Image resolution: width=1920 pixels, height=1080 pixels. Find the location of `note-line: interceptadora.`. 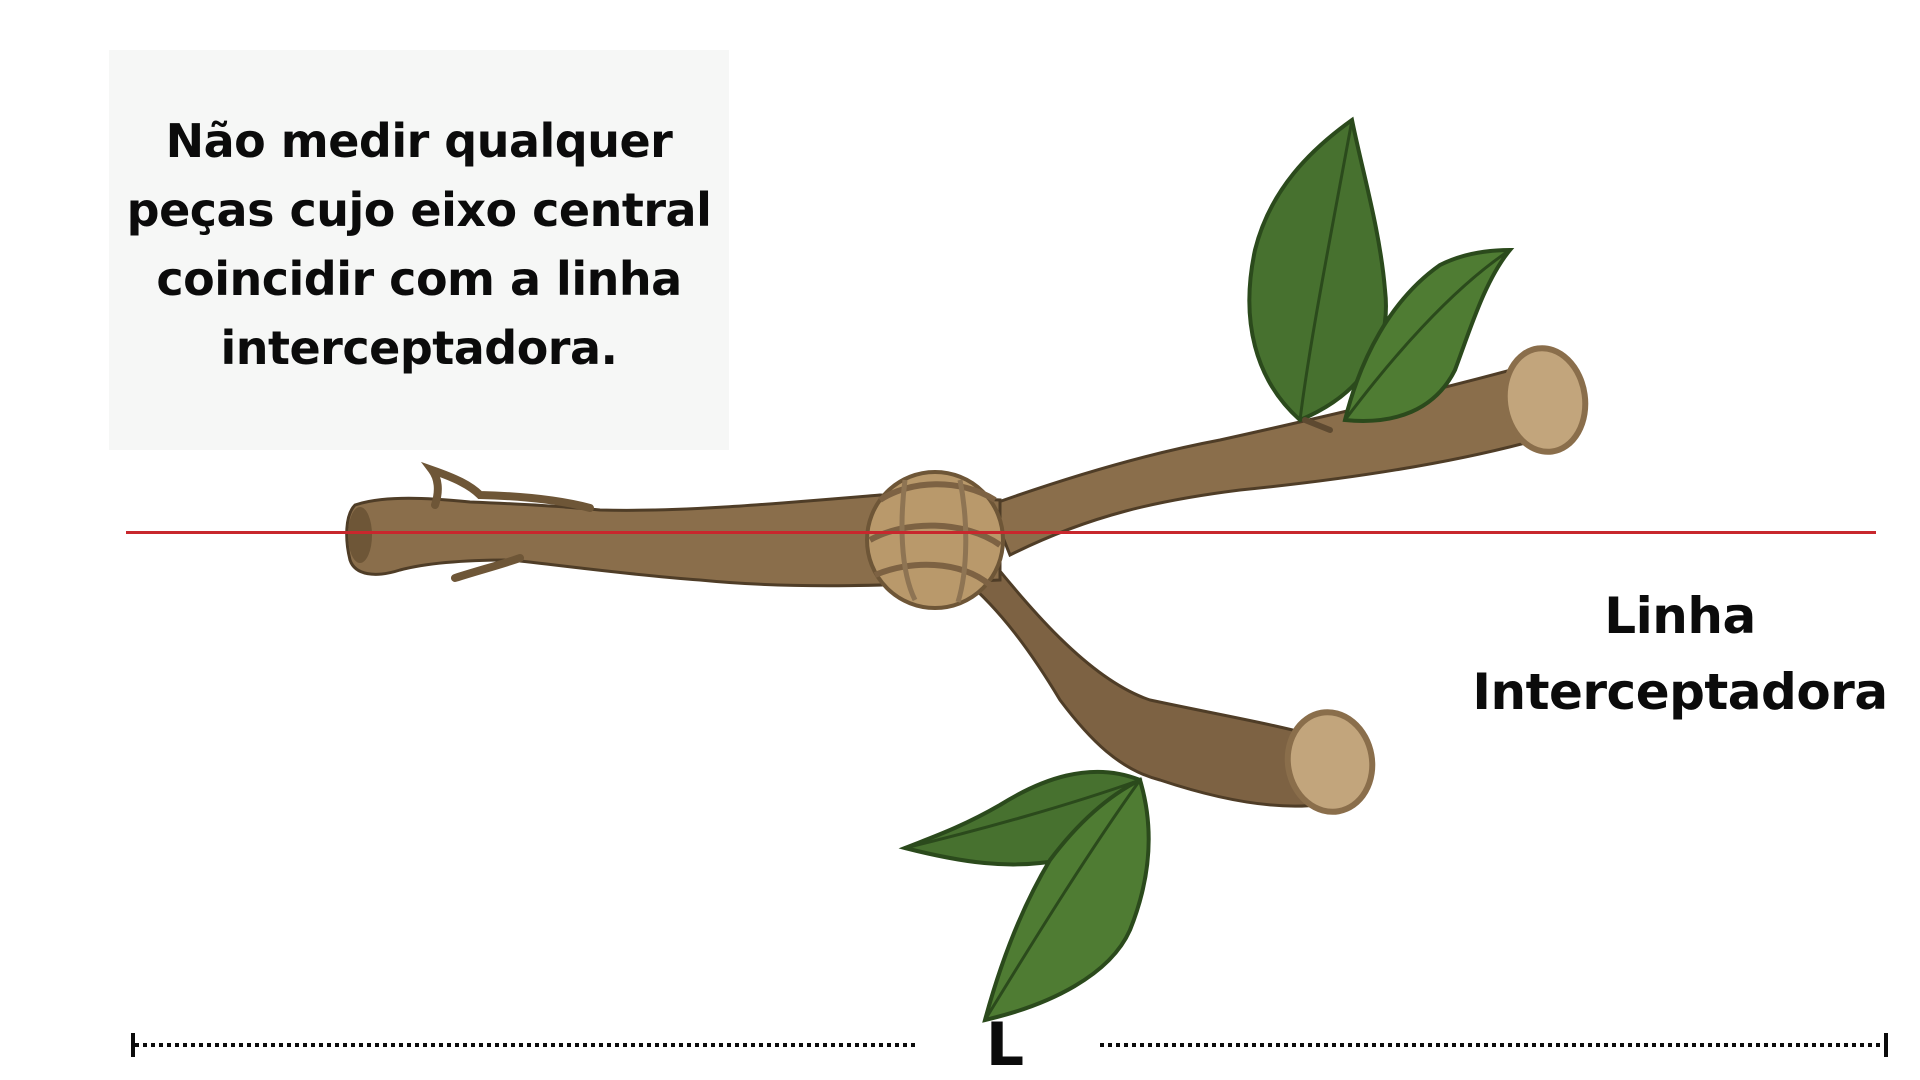

note-line: interceptadora. is located at coordinates (419, 348).